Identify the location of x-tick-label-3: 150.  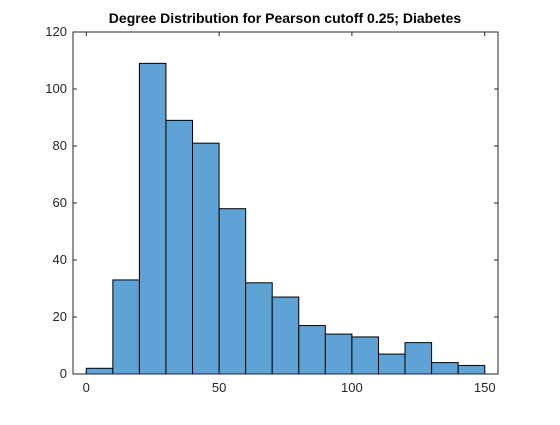
(485, 387).